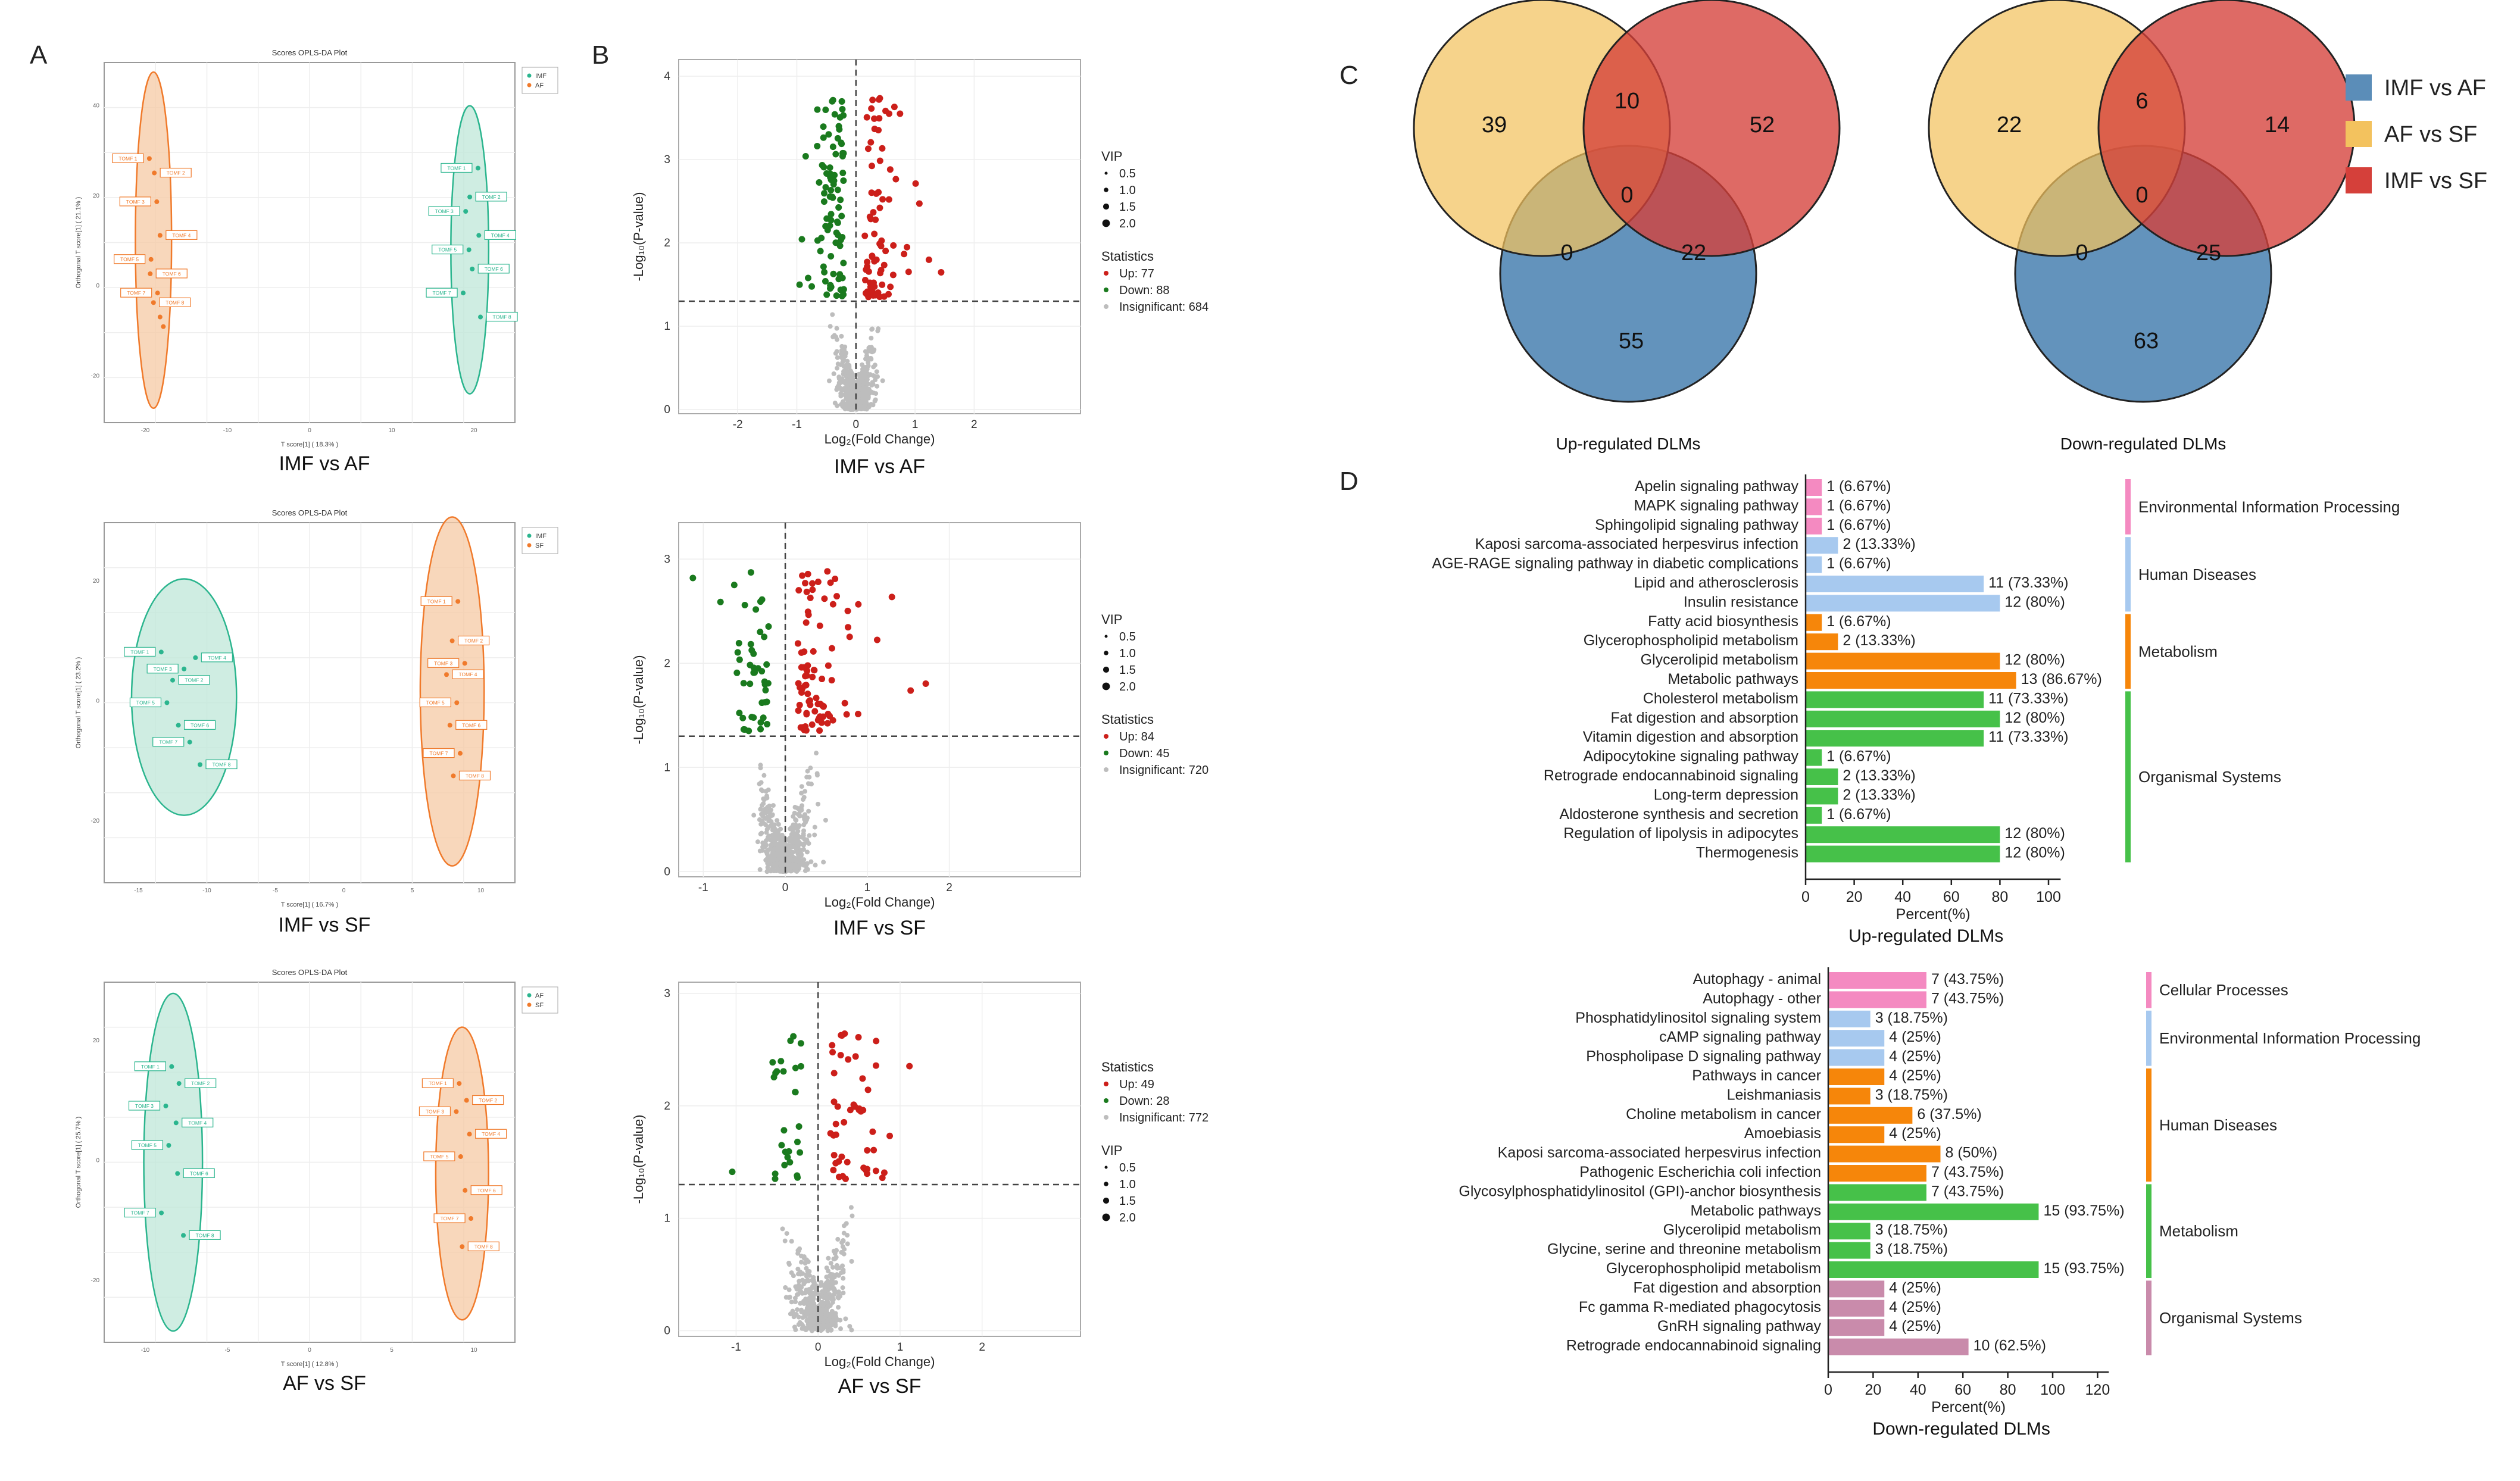 The image size is (2520, 1481). What do you see at coordinates (540, 995) in the screenshot?
I see `opls-legend-label: AF` at bounding box center [540, 995].